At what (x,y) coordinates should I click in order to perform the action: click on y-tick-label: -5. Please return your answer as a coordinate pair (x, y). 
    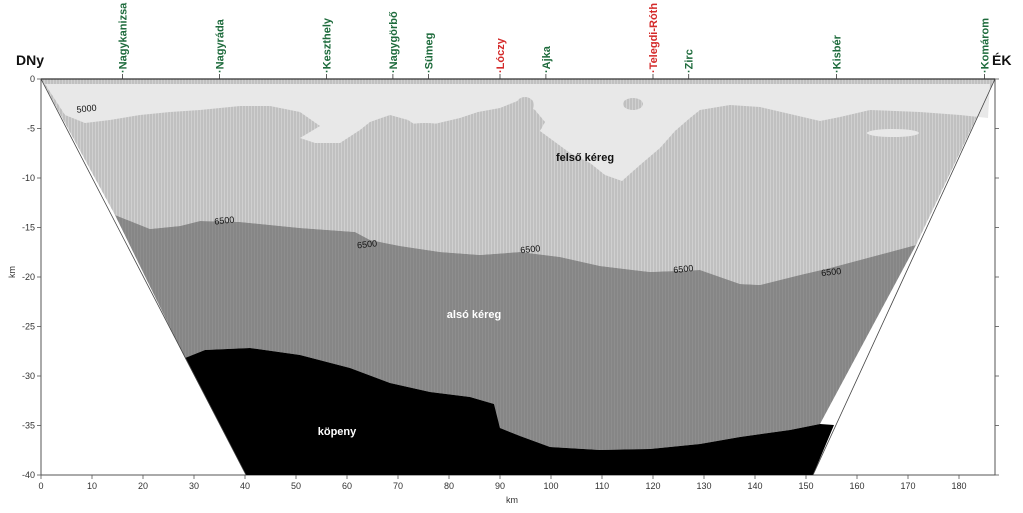
    Looking at the image, I should click on (31, 129).